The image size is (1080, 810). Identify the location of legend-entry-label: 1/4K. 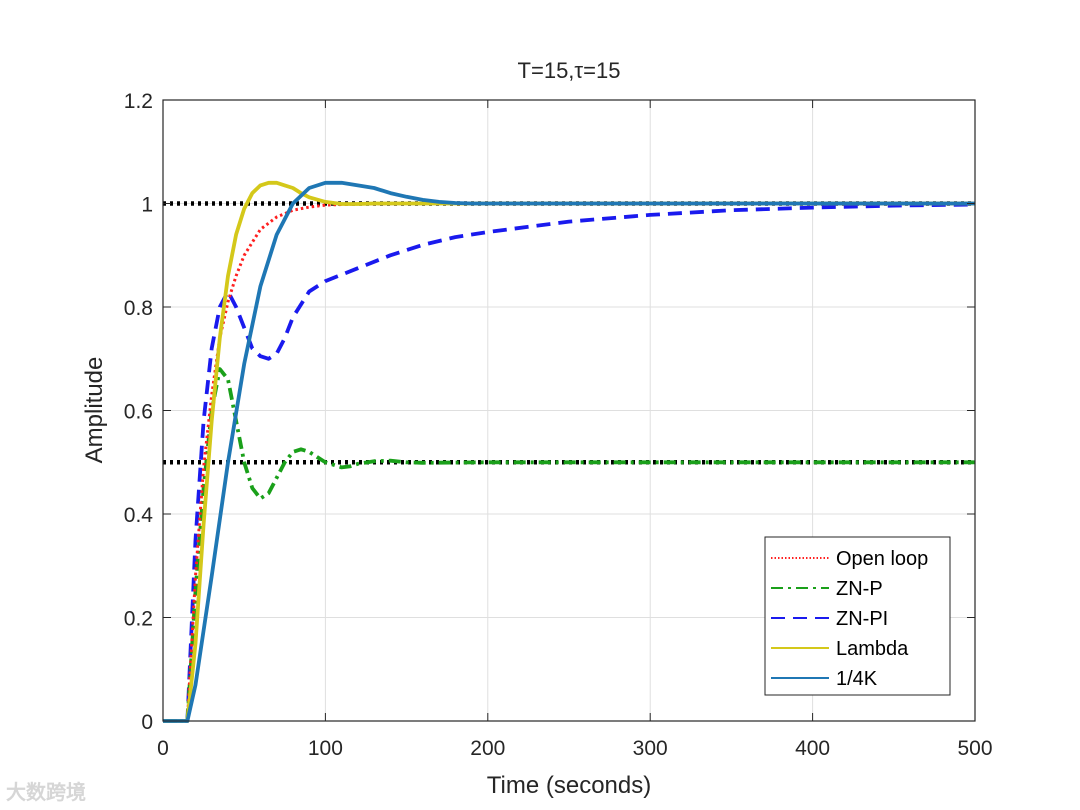
(857, 679).